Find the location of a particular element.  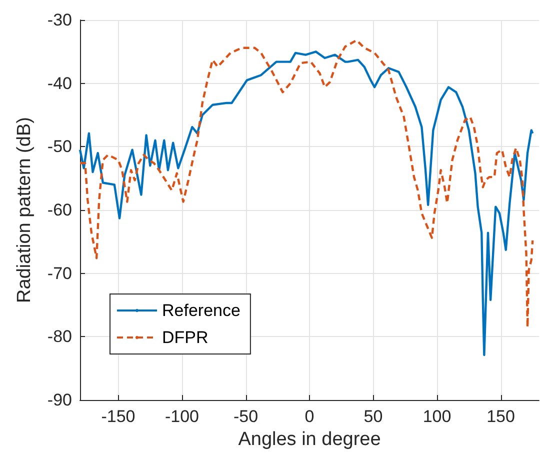

y-tick-label: -50 is located at coordinates (59, 146).